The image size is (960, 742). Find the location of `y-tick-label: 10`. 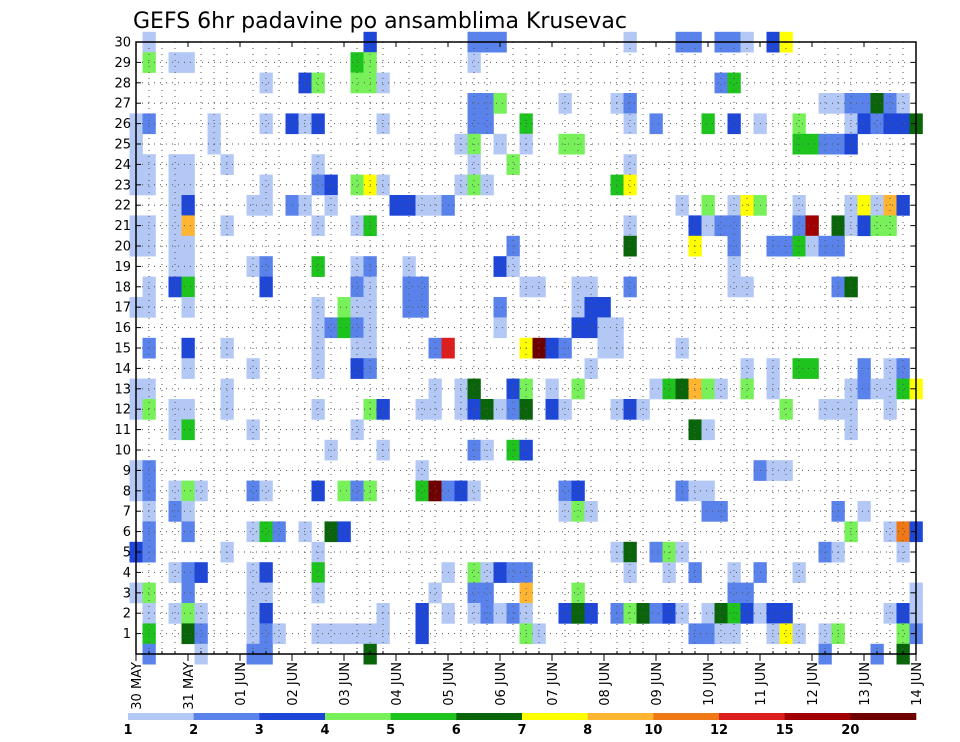

y-tick-label: 10 is located at coordinates (122, 451).